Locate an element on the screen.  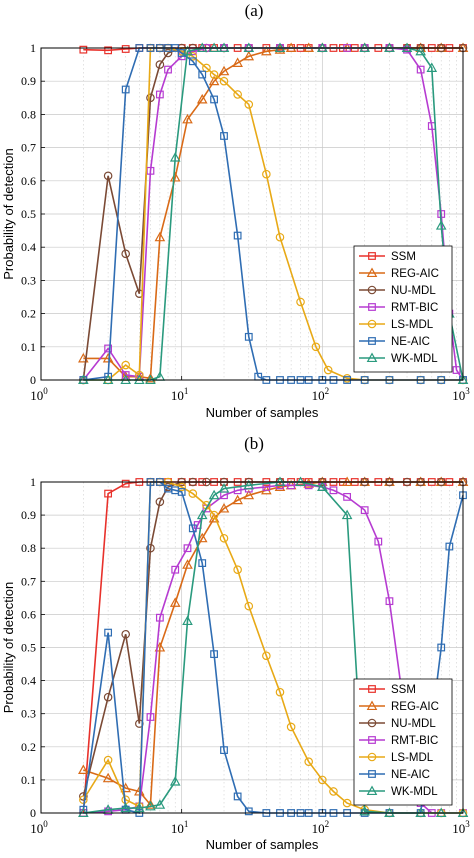
x-tick-exponent: 3 is located at coordinates (467, 391).